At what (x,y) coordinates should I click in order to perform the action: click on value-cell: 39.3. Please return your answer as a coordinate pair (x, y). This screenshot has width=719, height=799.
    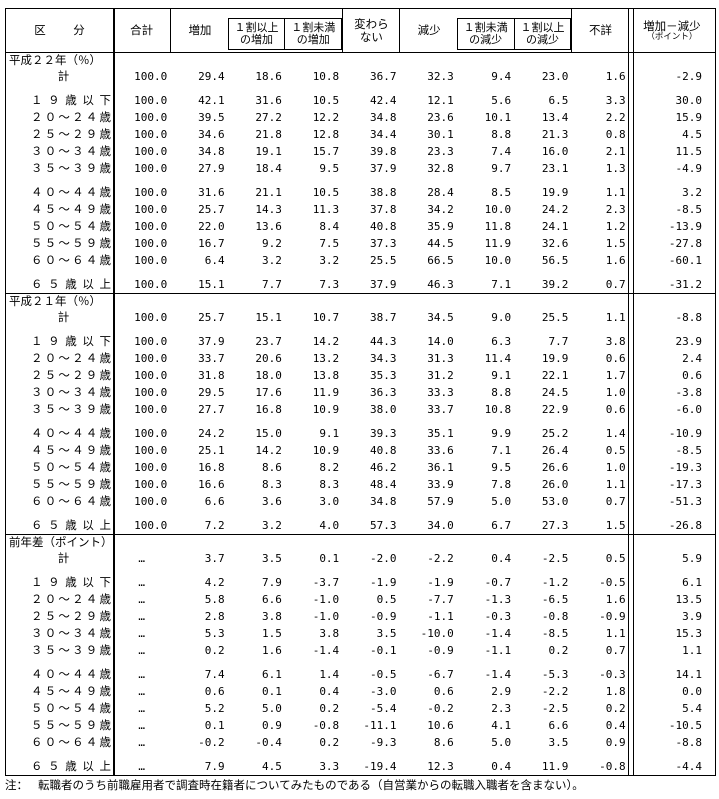
    Looking at the image, I should click on (383, 433).